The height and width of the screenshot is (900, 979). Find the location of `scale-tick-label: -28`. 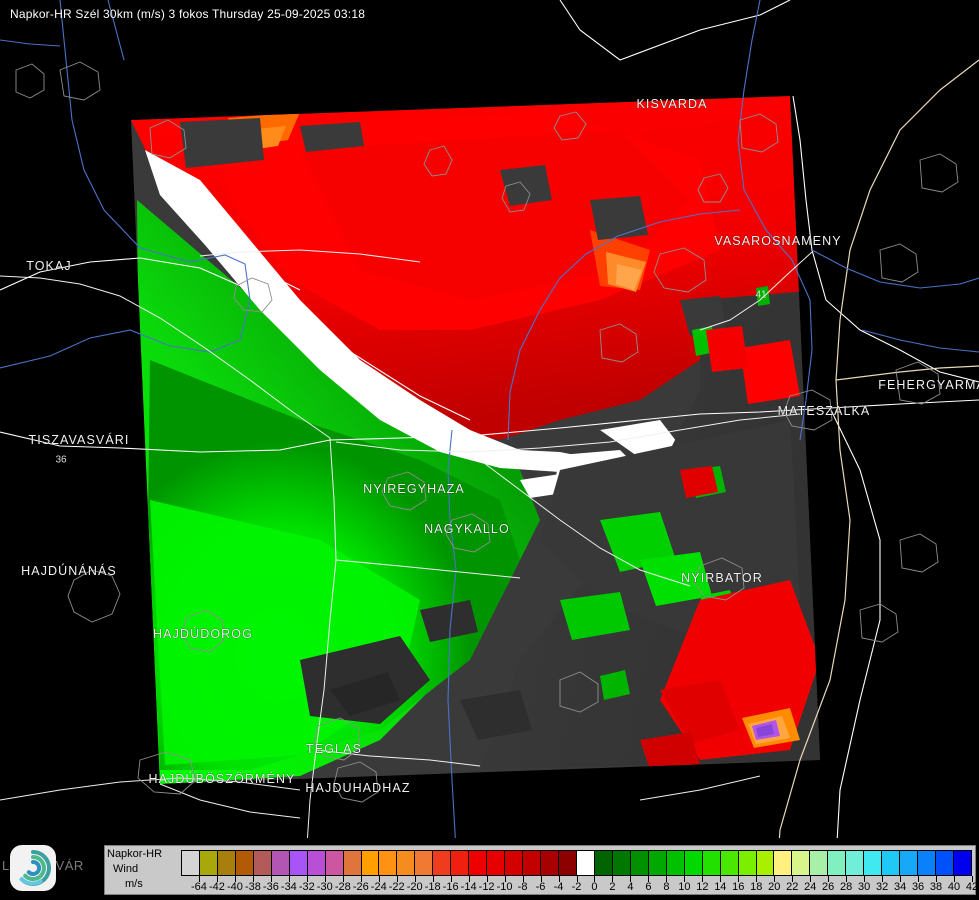

scale-tick-label: -28 is located at coordinates (342, 887).